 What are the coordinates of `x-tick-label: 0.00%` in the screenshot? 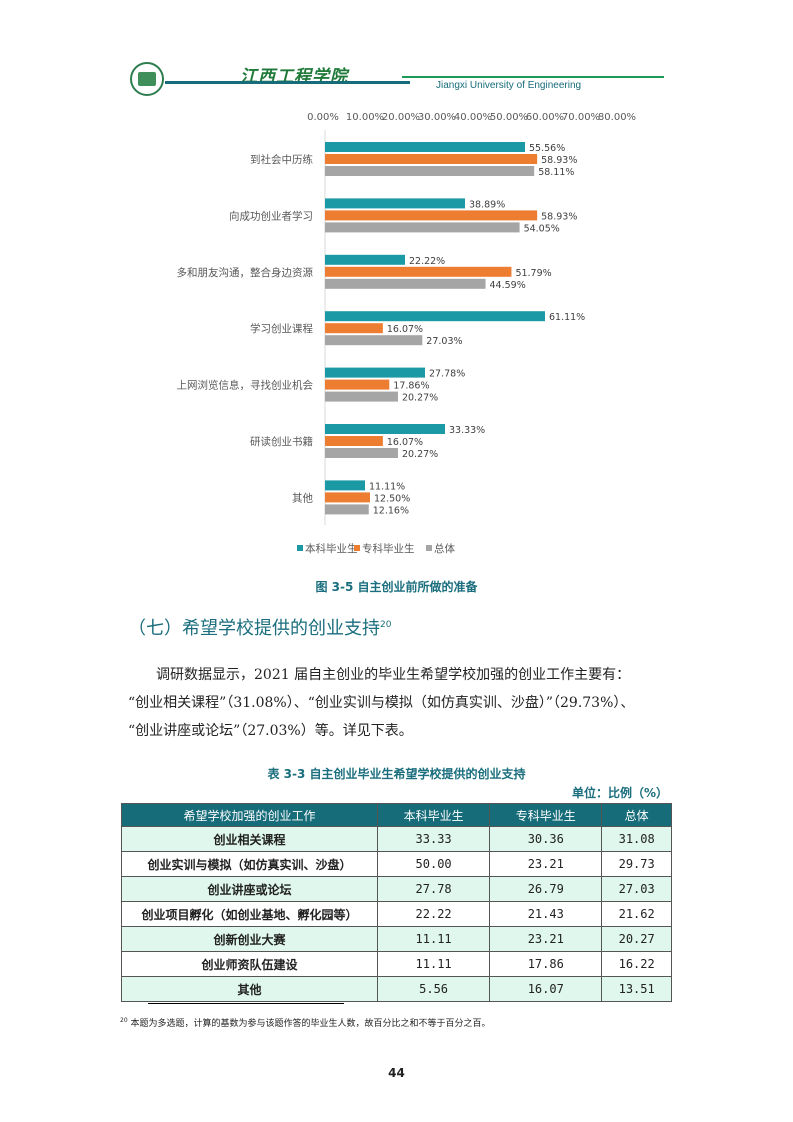 It's located at (323, 117).